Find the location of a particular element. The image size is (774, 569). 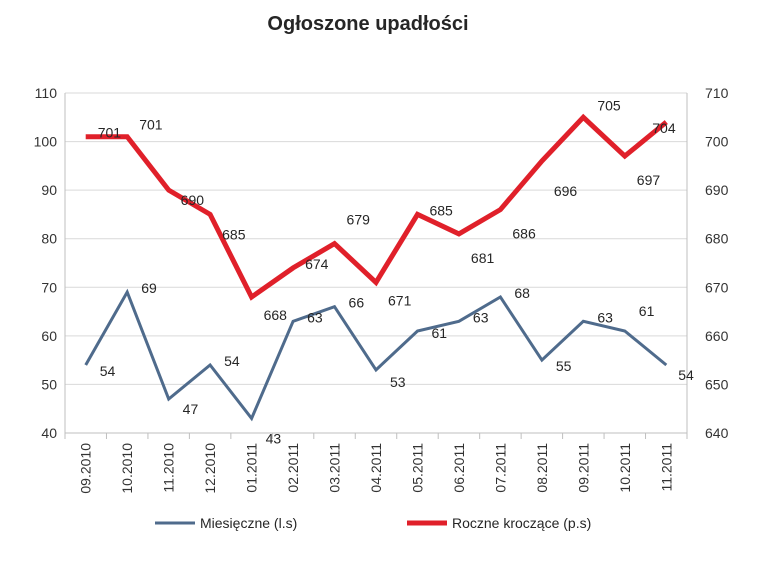

x-tick-label: 07.2011 is located at coordinates (500, 468).